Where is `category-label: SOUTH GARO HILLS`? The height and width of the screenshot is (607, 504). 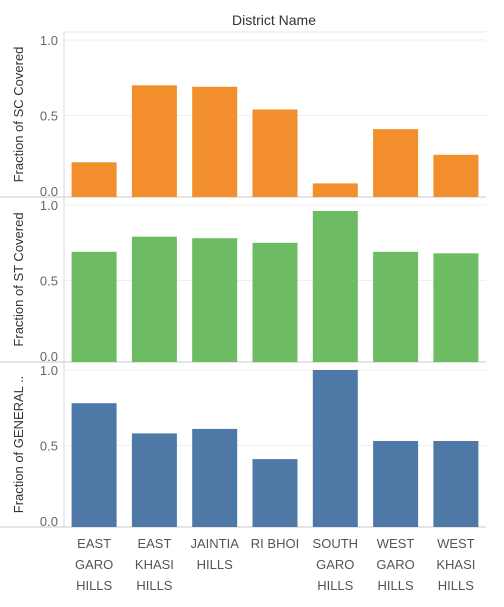
category-label: SOUTH GARO HILLS is located at coordinates (336, 564).